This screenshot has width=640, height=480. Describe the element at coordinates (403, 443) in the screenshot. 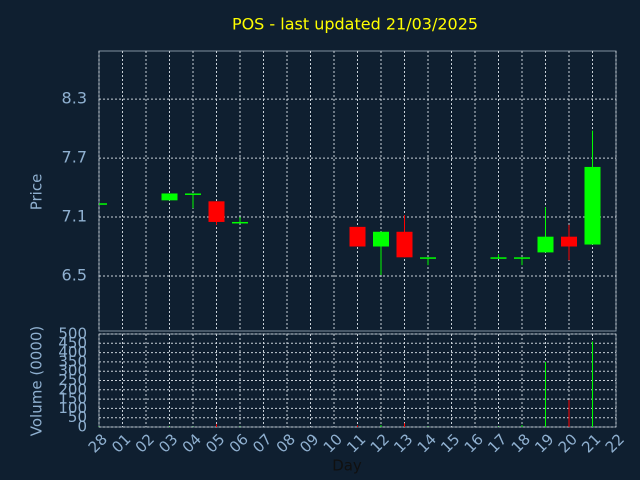

I see `x-tick-label: 13` at that location.